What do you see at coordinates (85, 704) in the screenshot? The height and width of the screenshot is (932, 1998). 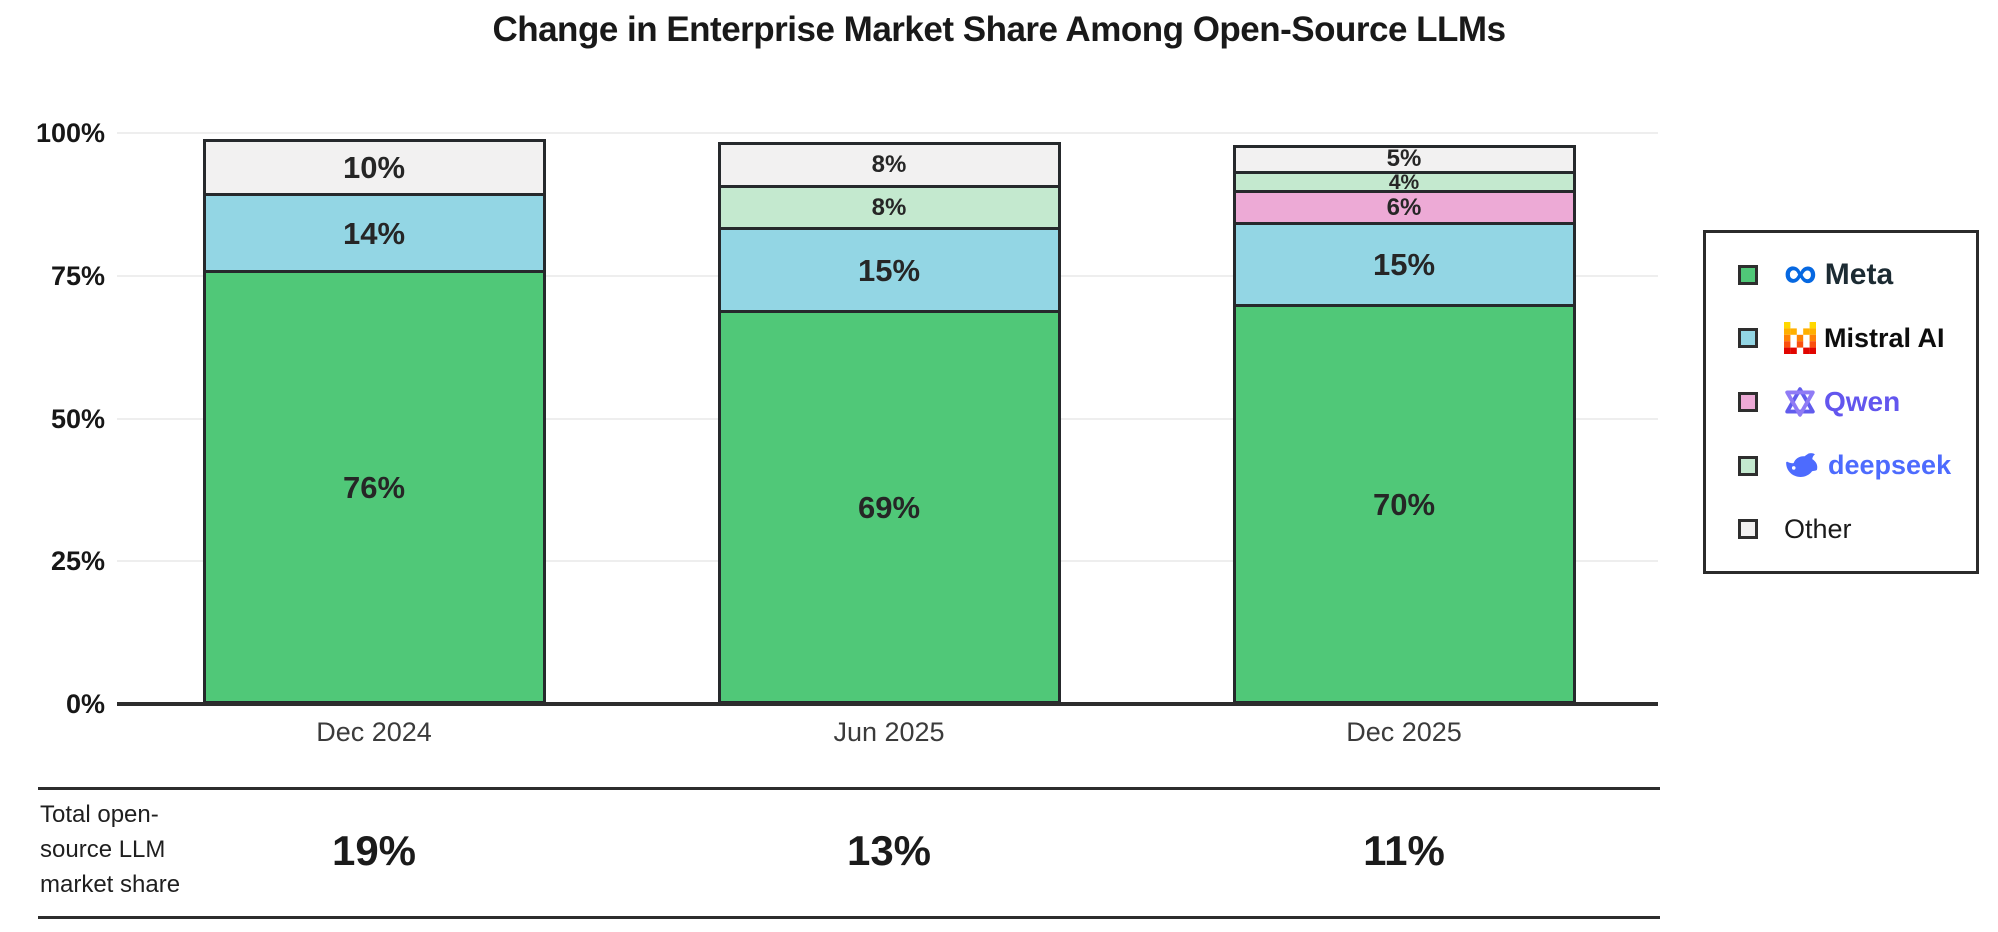 I see `y-tick-label-0: 0%` at bounding box center [85, 704].